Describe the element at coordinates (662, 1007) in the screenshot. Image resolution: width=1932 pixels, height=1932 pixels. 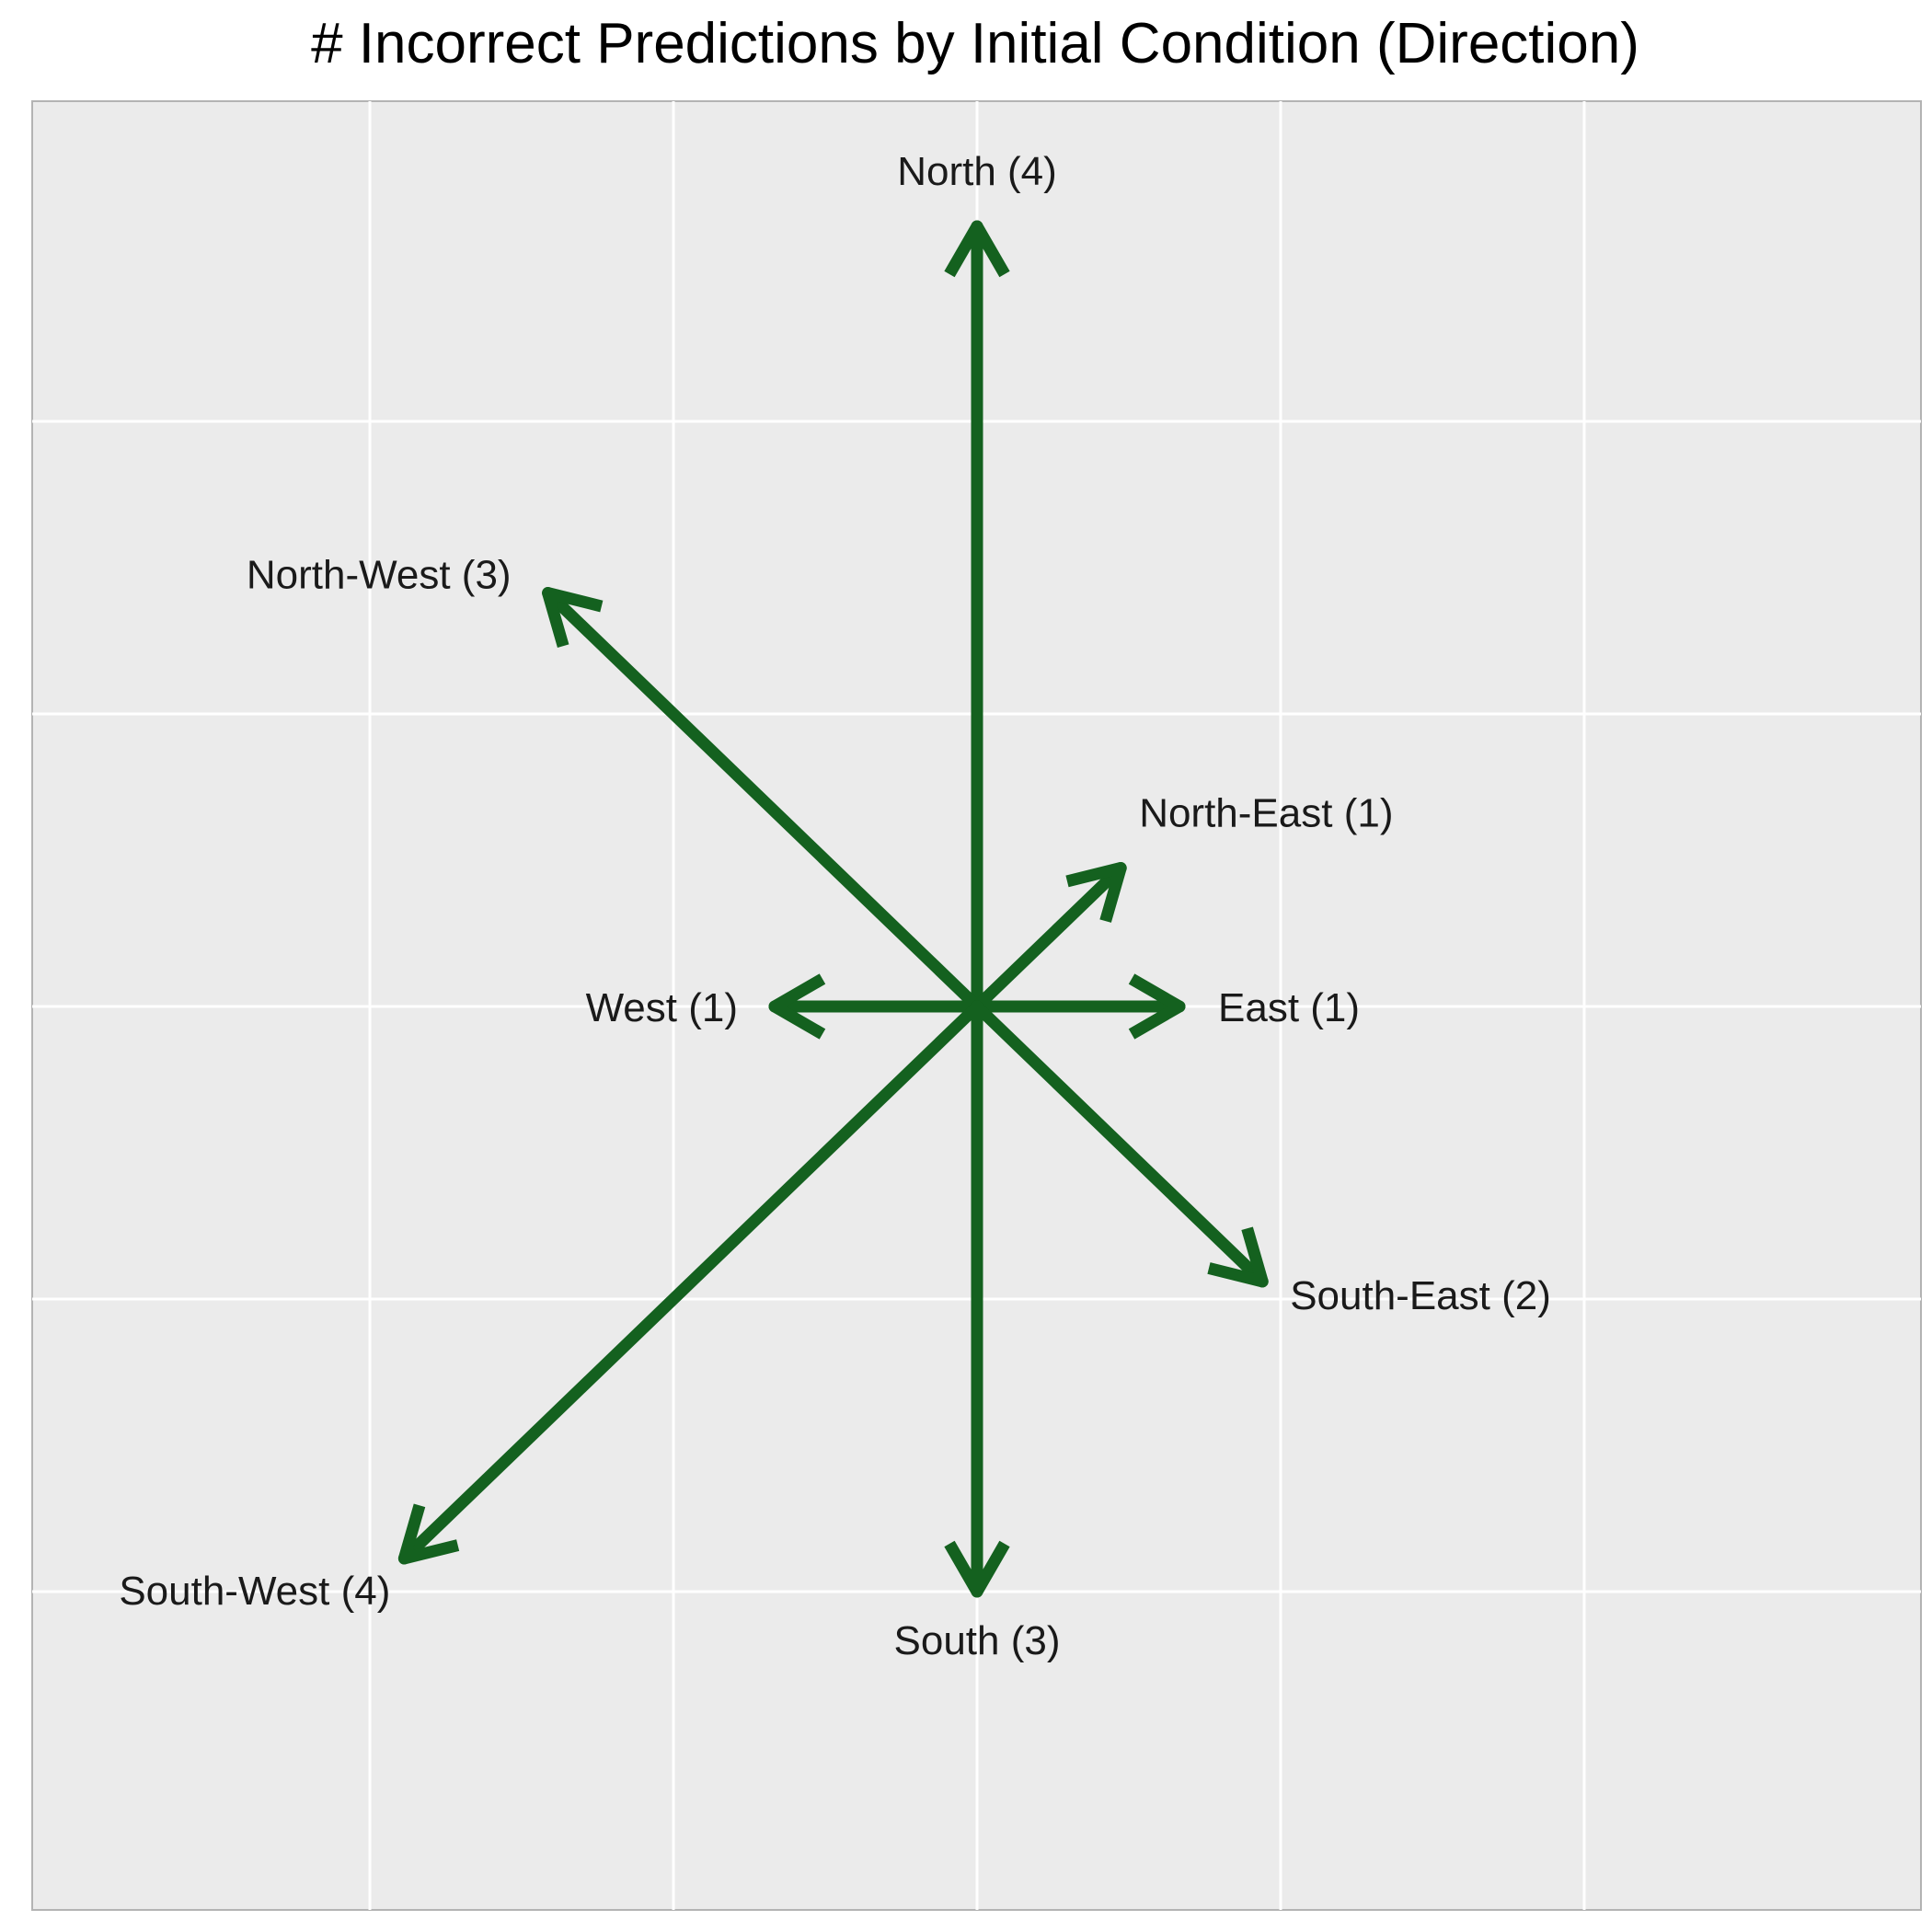
I see `label-west: West (1)` at that location.